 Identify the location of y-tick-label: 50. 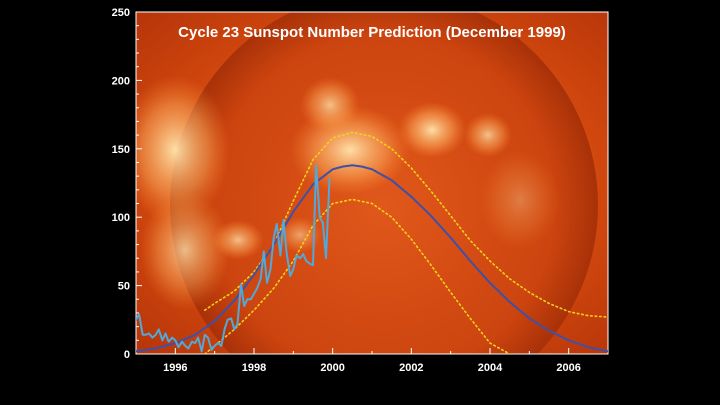
(124, 287).